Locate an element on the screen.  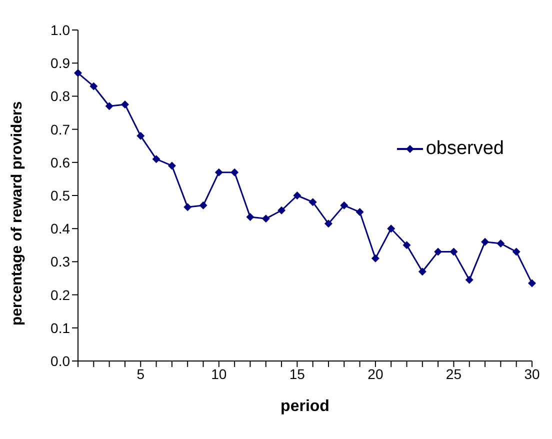
x-axis-title: period is located at coordinates (305, 406).